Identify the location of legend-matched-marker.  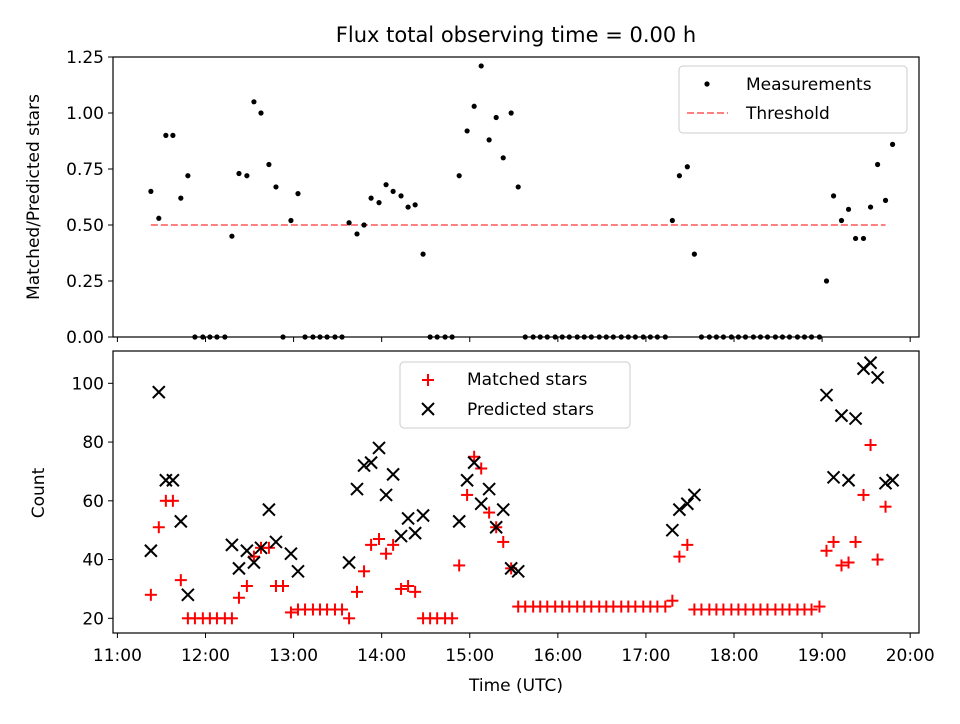
(428, 380).